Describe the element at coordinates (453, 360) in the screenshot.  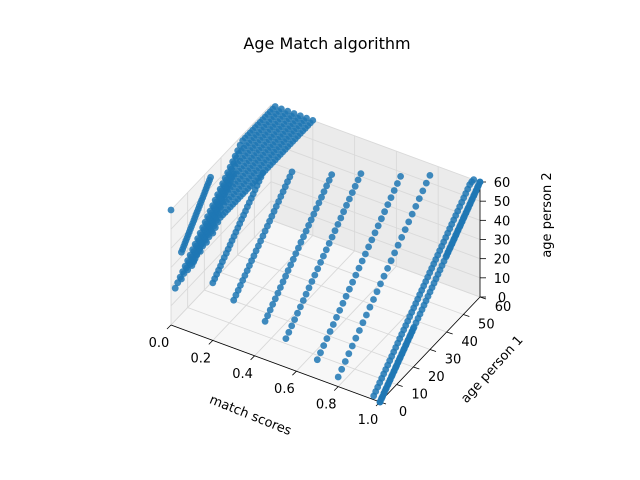
I see `y-tick-label: 30` at that location.